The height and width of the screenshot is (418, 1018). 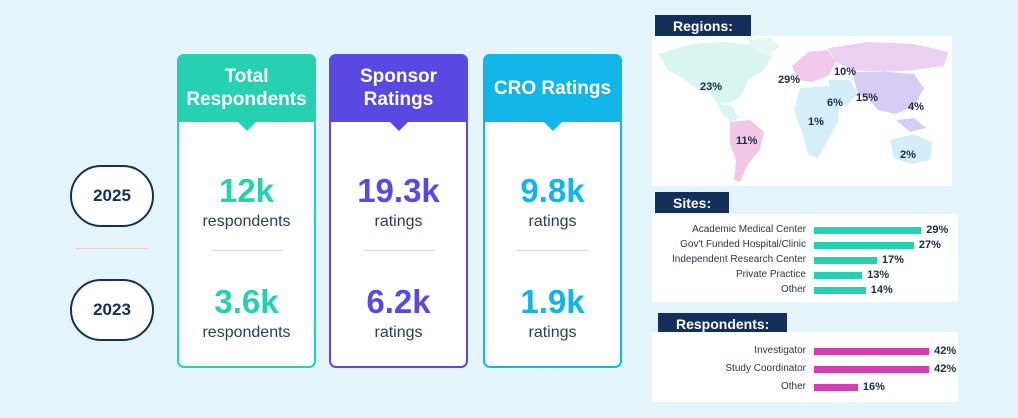 I want to click on respondent-row: Other 16%, so click(x=805, y=387).